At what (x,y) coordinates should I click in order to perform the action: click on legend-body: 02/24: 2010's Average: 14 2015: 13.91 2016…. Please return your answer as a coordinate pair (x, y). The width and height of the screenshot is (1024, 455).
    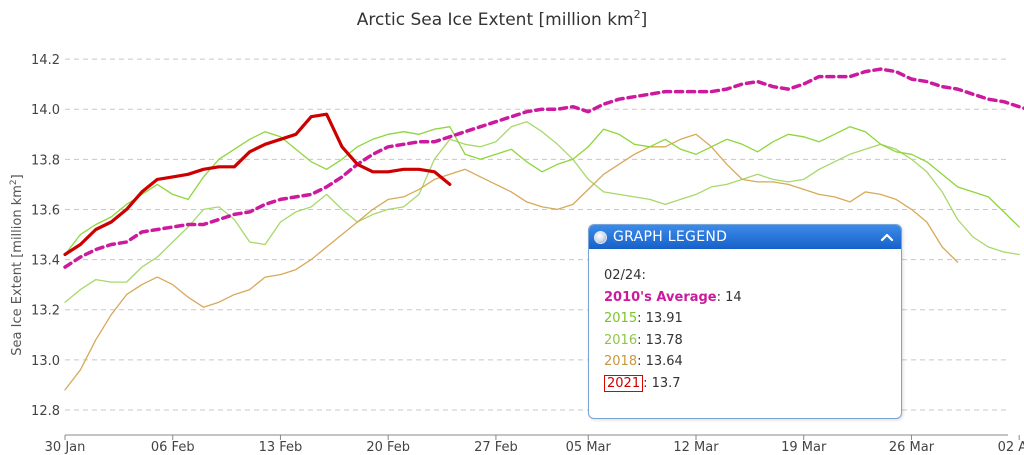
    Looking at the image, I should click on (745, 321).